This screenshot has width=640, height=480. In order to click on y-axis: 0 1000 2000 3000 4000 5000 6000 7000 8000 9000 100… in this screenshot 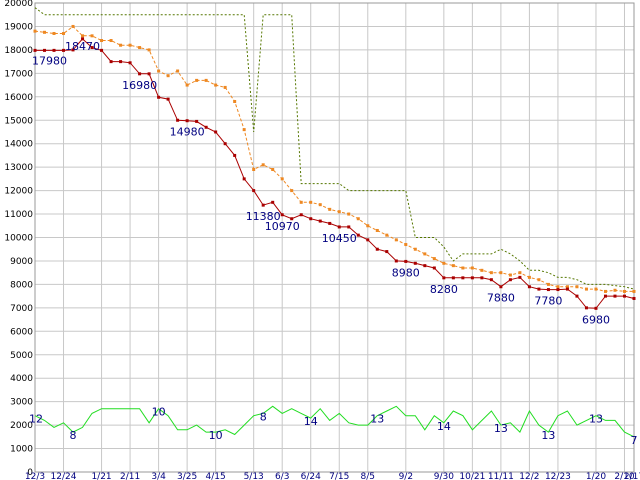, I will do `click(18, 239)`.